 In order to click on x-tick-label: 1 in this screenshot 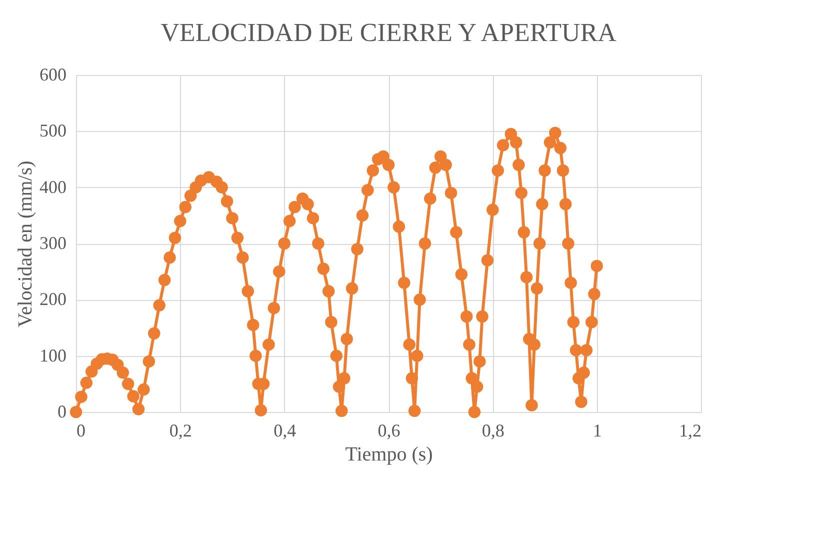, I will do `click(597, 430)`.